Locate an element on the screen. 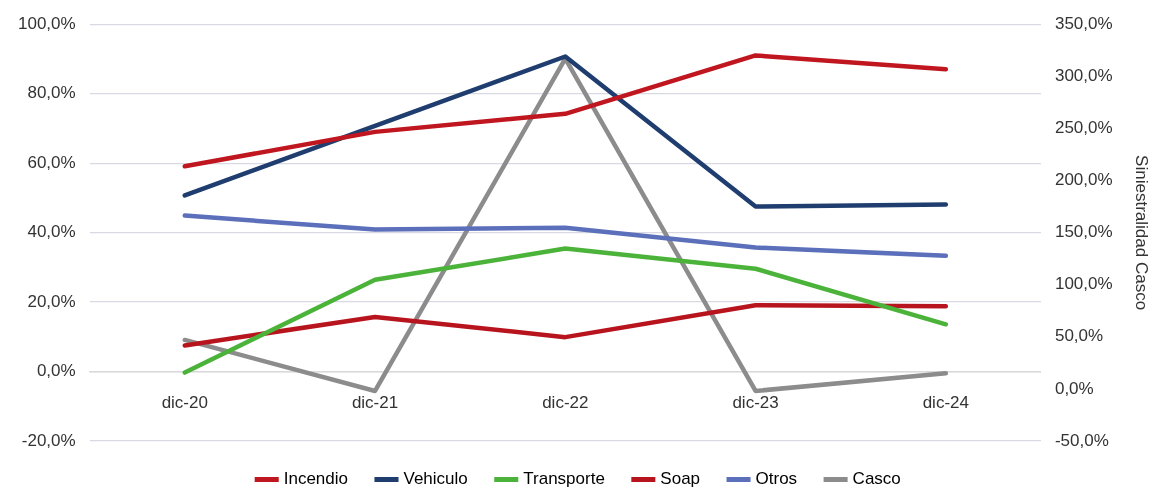  y2-tick-label: -50,0% is located at coordinates (1081, 440).